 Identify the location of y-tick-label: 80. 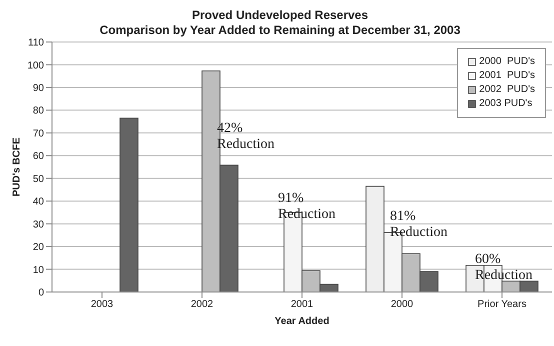
(38, 111).